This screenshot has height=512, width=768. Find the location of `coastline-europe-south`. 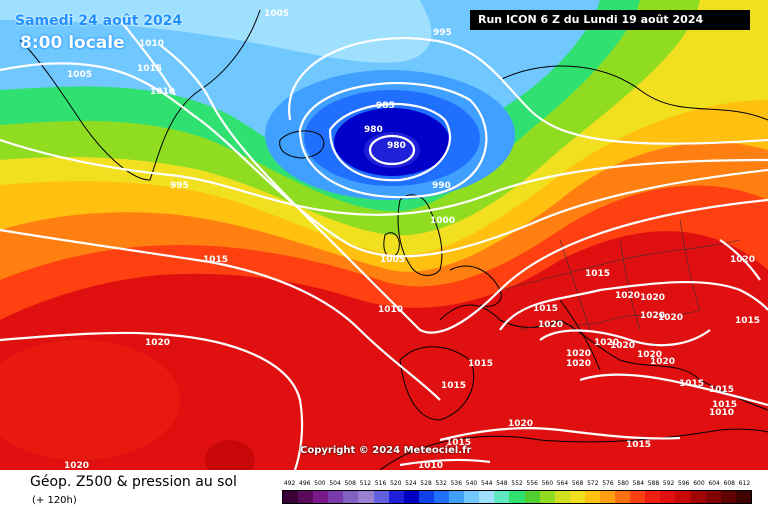

coastline-europe-south is located at coordinates (603, 357).